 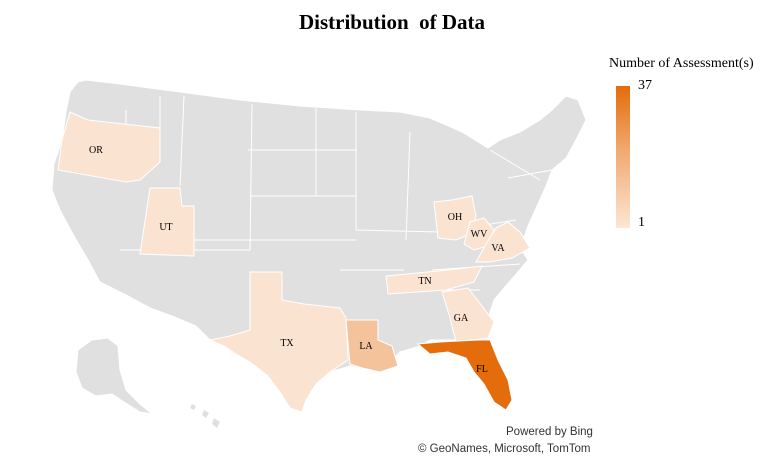 I want to click on state-label-ut: UT, so click(x=165, y=227).